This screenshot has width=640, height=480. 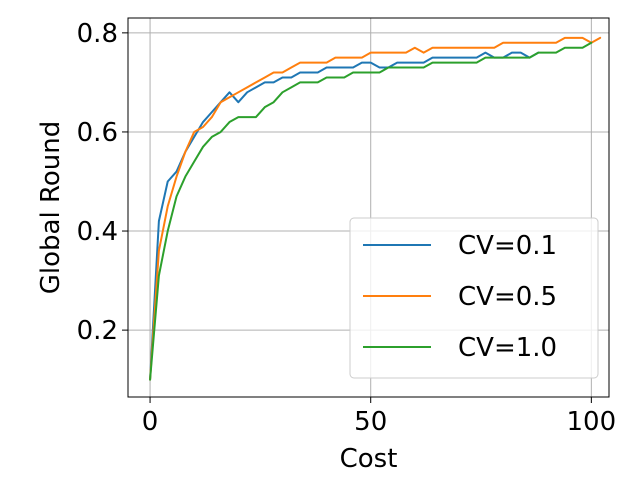 I want to click on y-axis-label: Global Round, so click(x=51, y=207).